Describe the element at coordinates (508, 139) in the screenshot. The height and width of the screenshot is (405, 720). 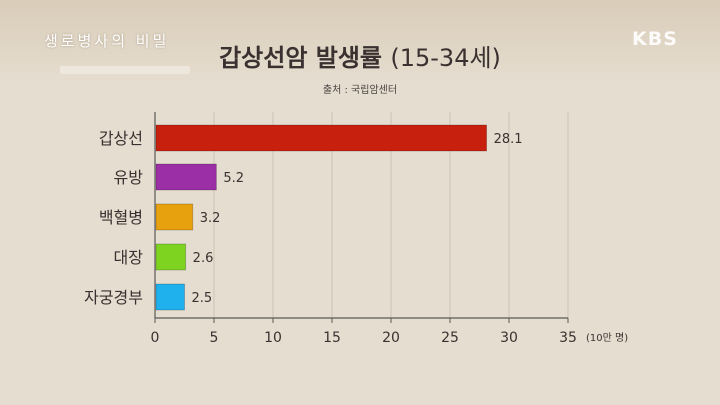
I see `value-label: 28.1` at that location.